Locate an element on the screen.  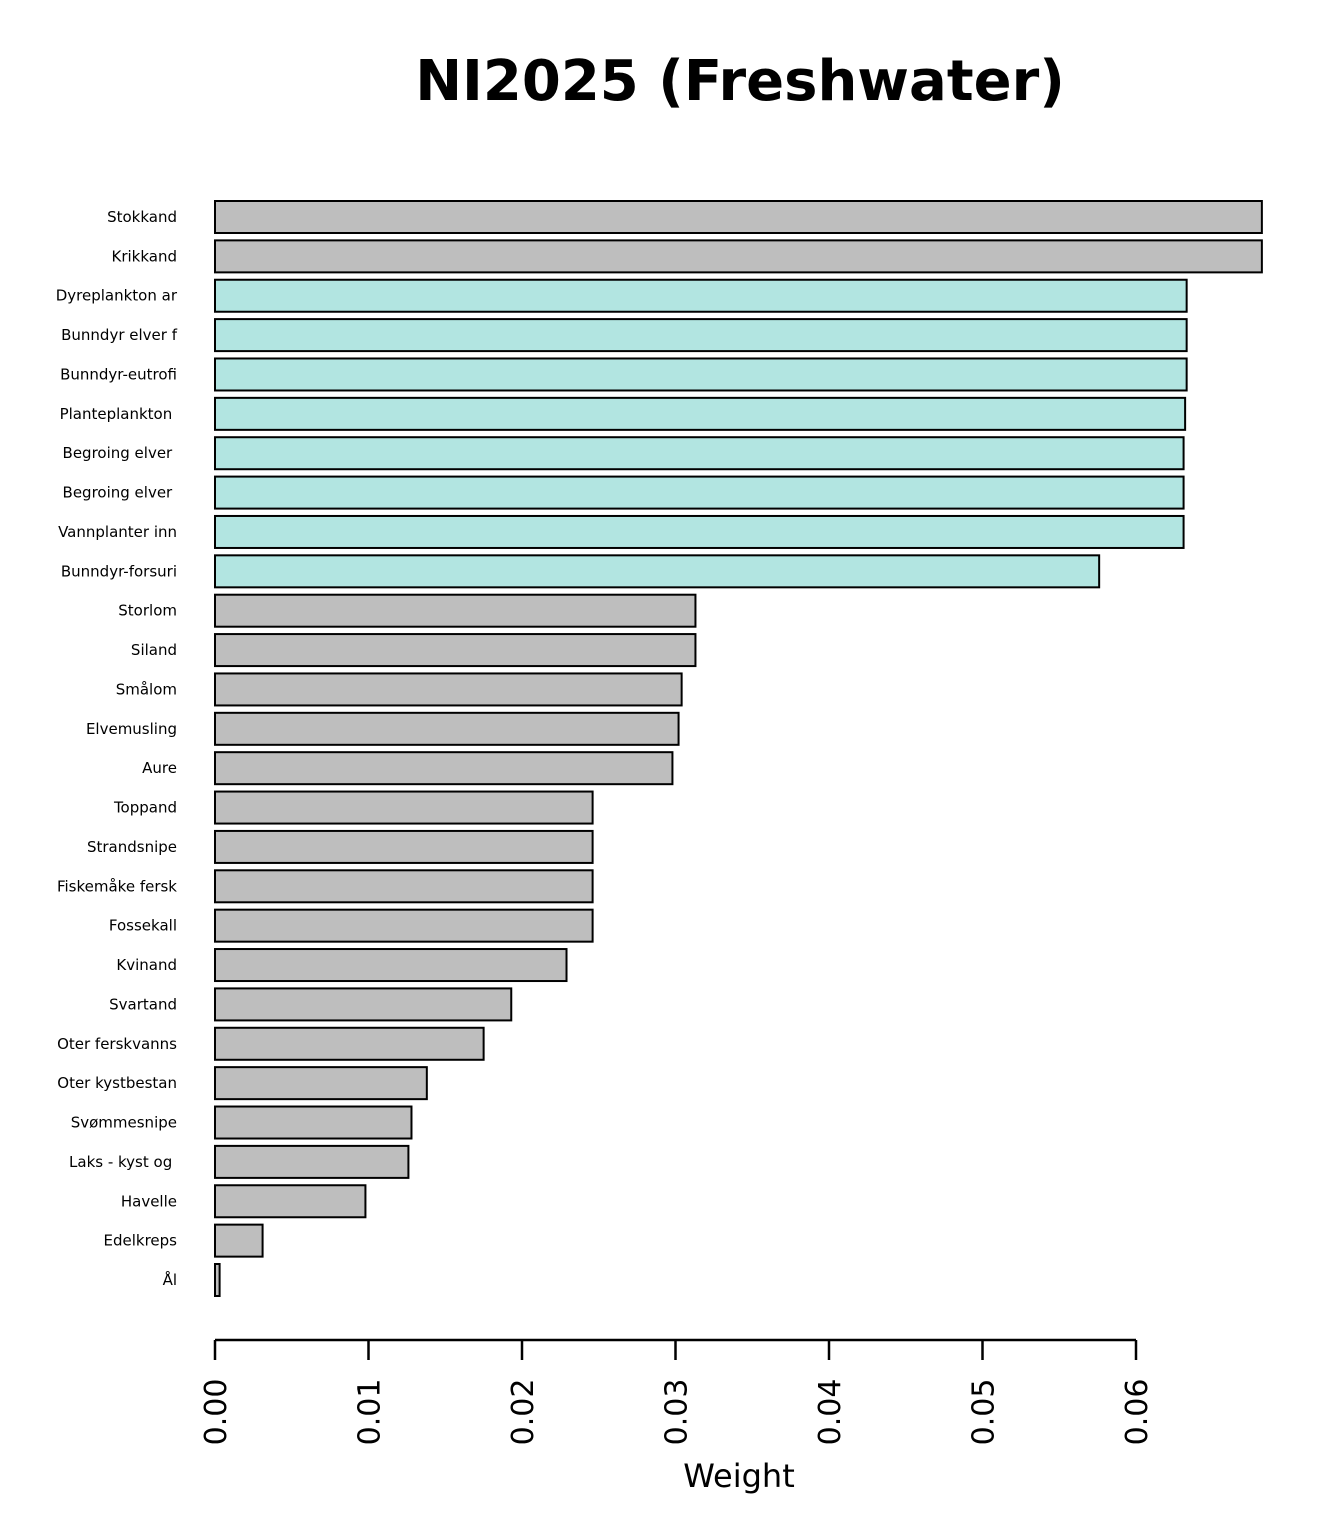
x-tick-label: 0.00 is located at coordinates (216, 1412).